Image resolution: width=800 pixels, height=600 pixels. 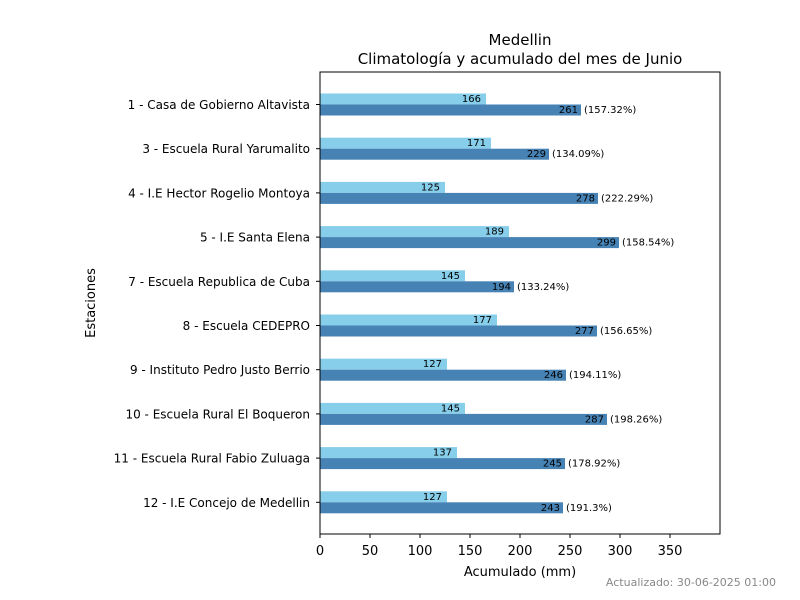 What do you see at coordinates (442, 453) in the screenshot?
I see `bar-value-label: 137` at bounding box center [442, 453].